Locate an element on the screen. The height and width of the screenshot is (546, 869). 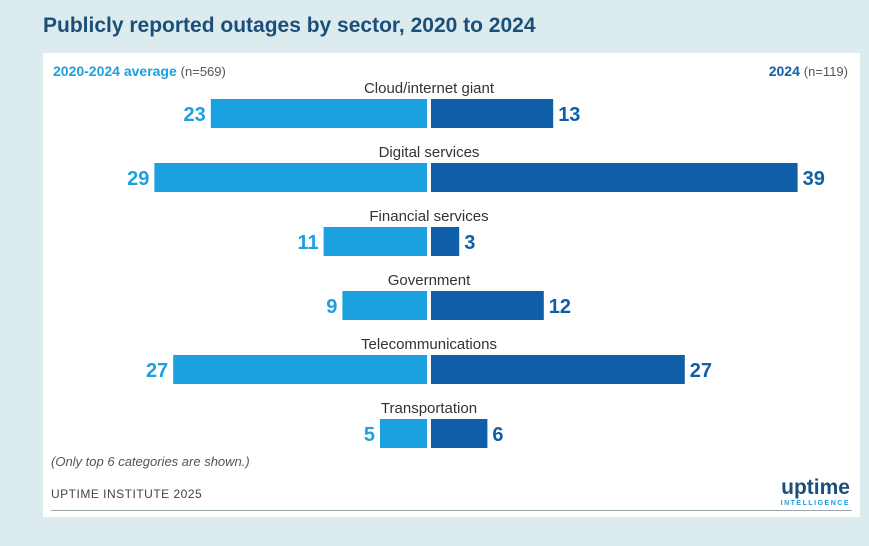
value-2024-telecommunications: 27 is located at coordinates (701, 371).